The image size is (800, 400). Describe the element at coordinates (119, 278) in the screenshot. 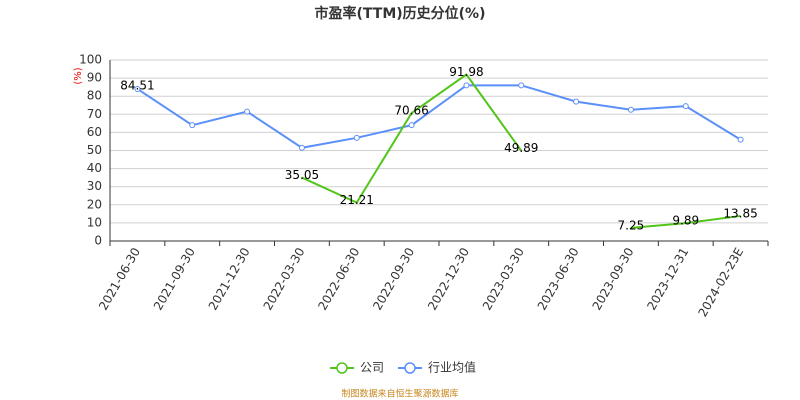

I see `x-tick-label: 2021-06-30` at that location.